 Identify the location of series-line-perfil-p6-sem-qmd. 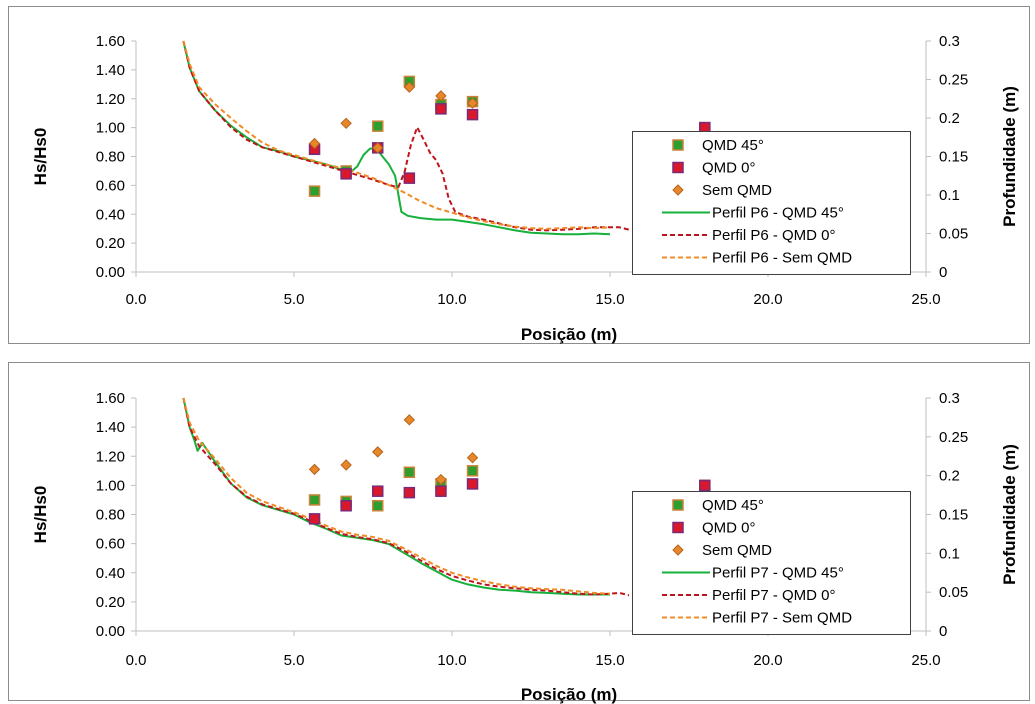
(396, 135).